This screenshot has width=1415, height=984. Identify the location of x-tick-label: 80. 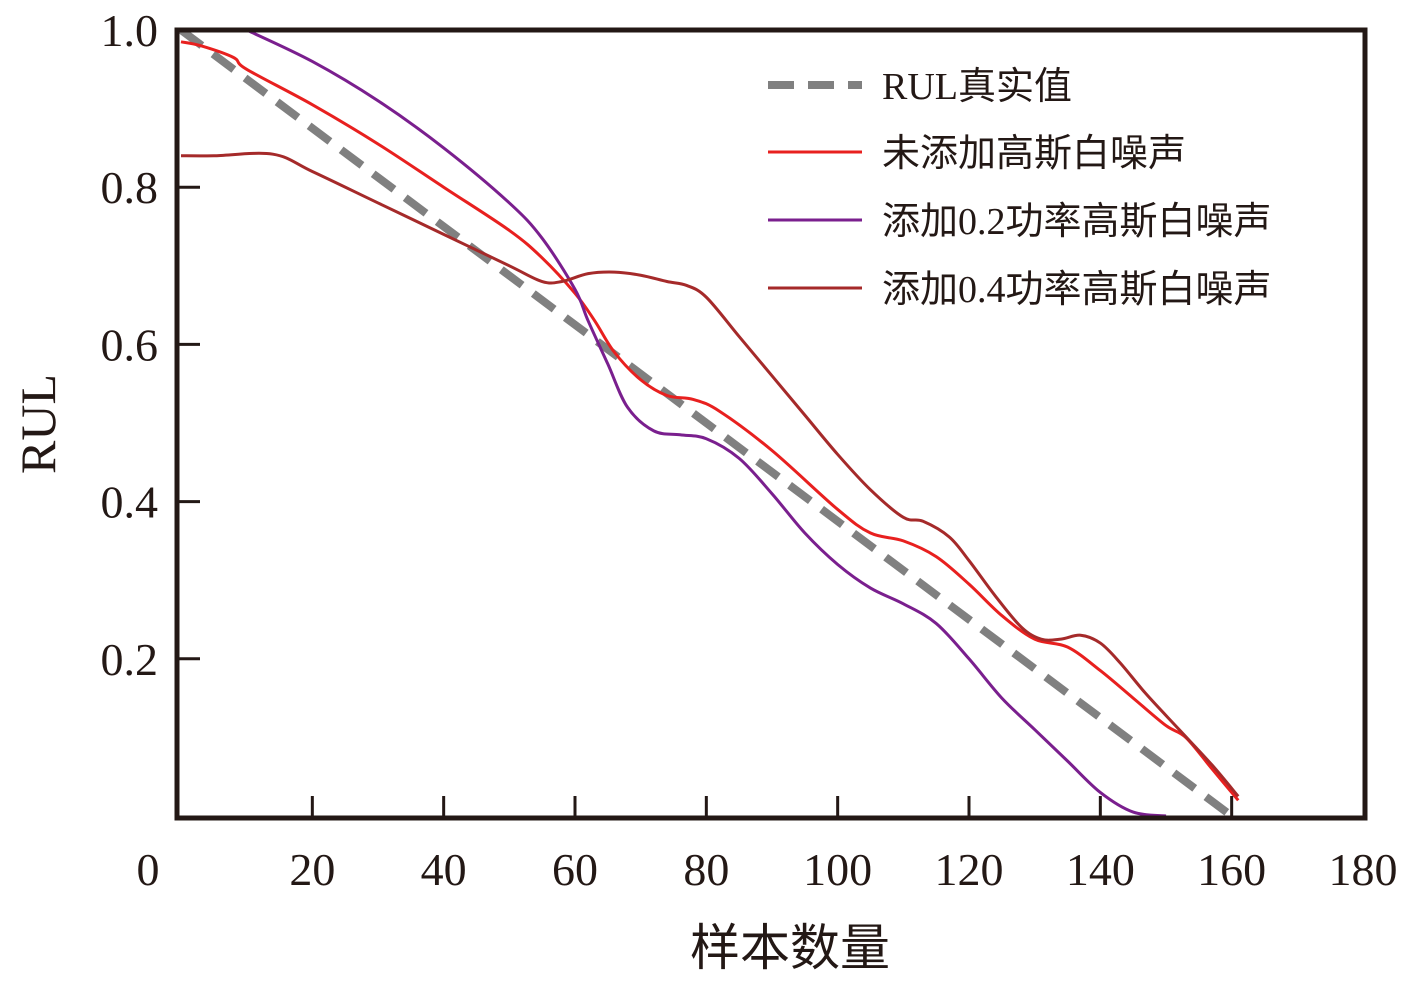
(706, 869).